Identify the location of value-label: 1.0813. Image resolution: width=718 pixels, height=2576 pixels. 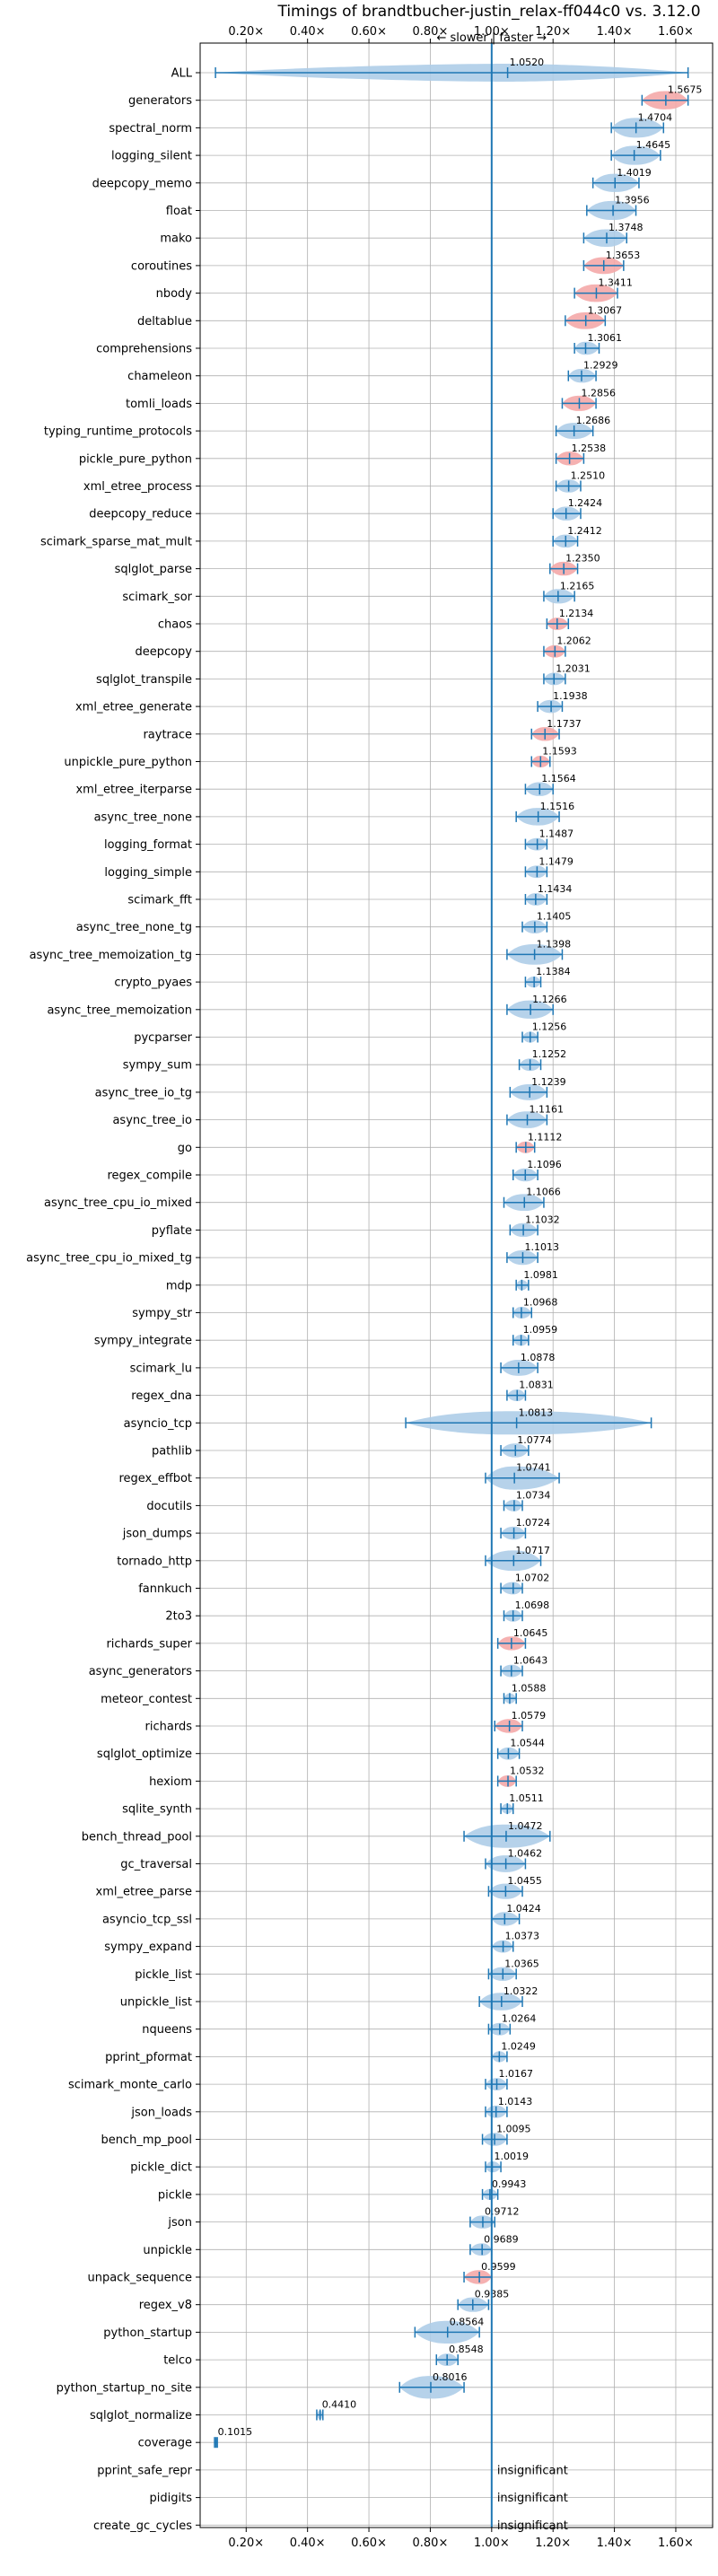
(536, 1412).